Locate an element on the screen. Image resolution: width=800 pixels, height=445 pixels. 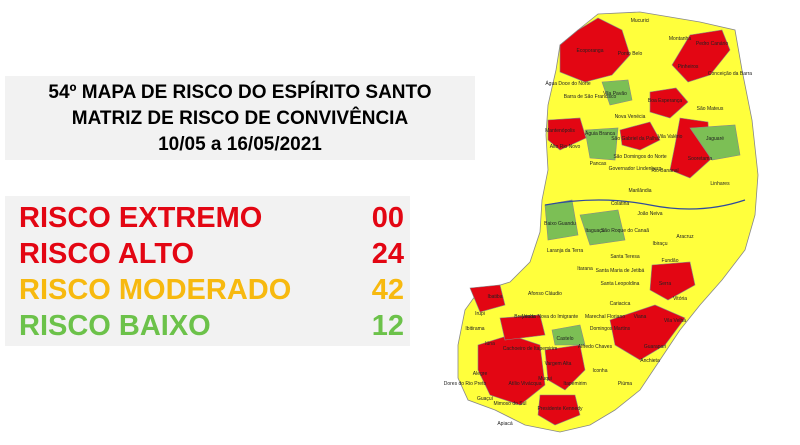
municipality-label: Mucurici is located at coordinates (640, 21).